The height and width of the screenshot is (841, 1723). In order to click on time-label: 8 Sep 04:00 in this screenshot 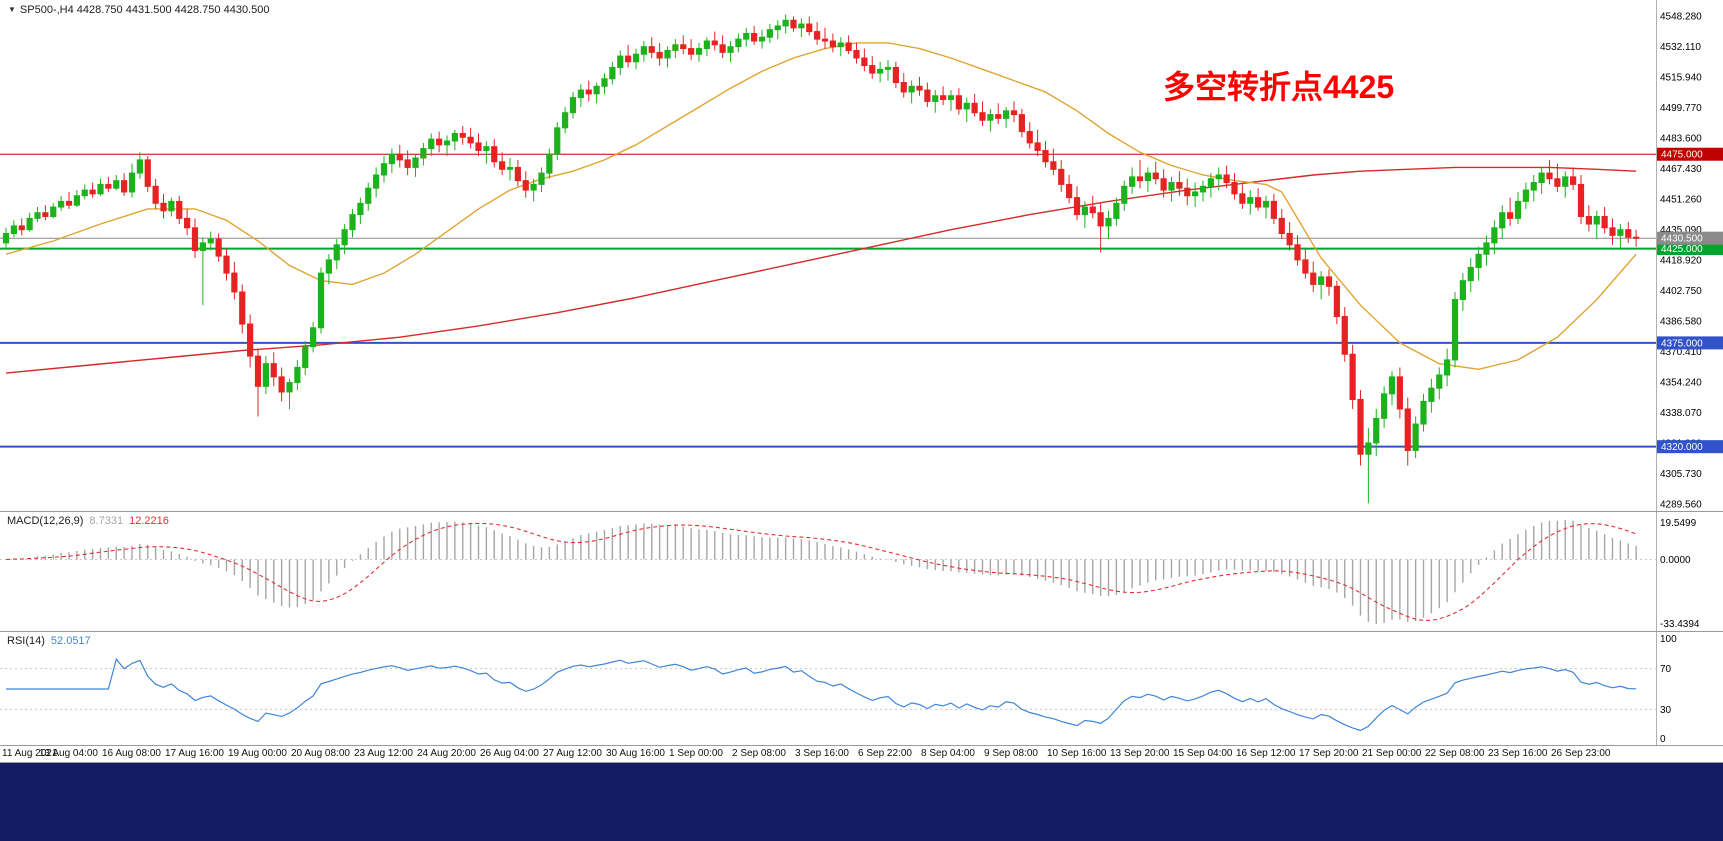, I will do `click(948, 753)`.